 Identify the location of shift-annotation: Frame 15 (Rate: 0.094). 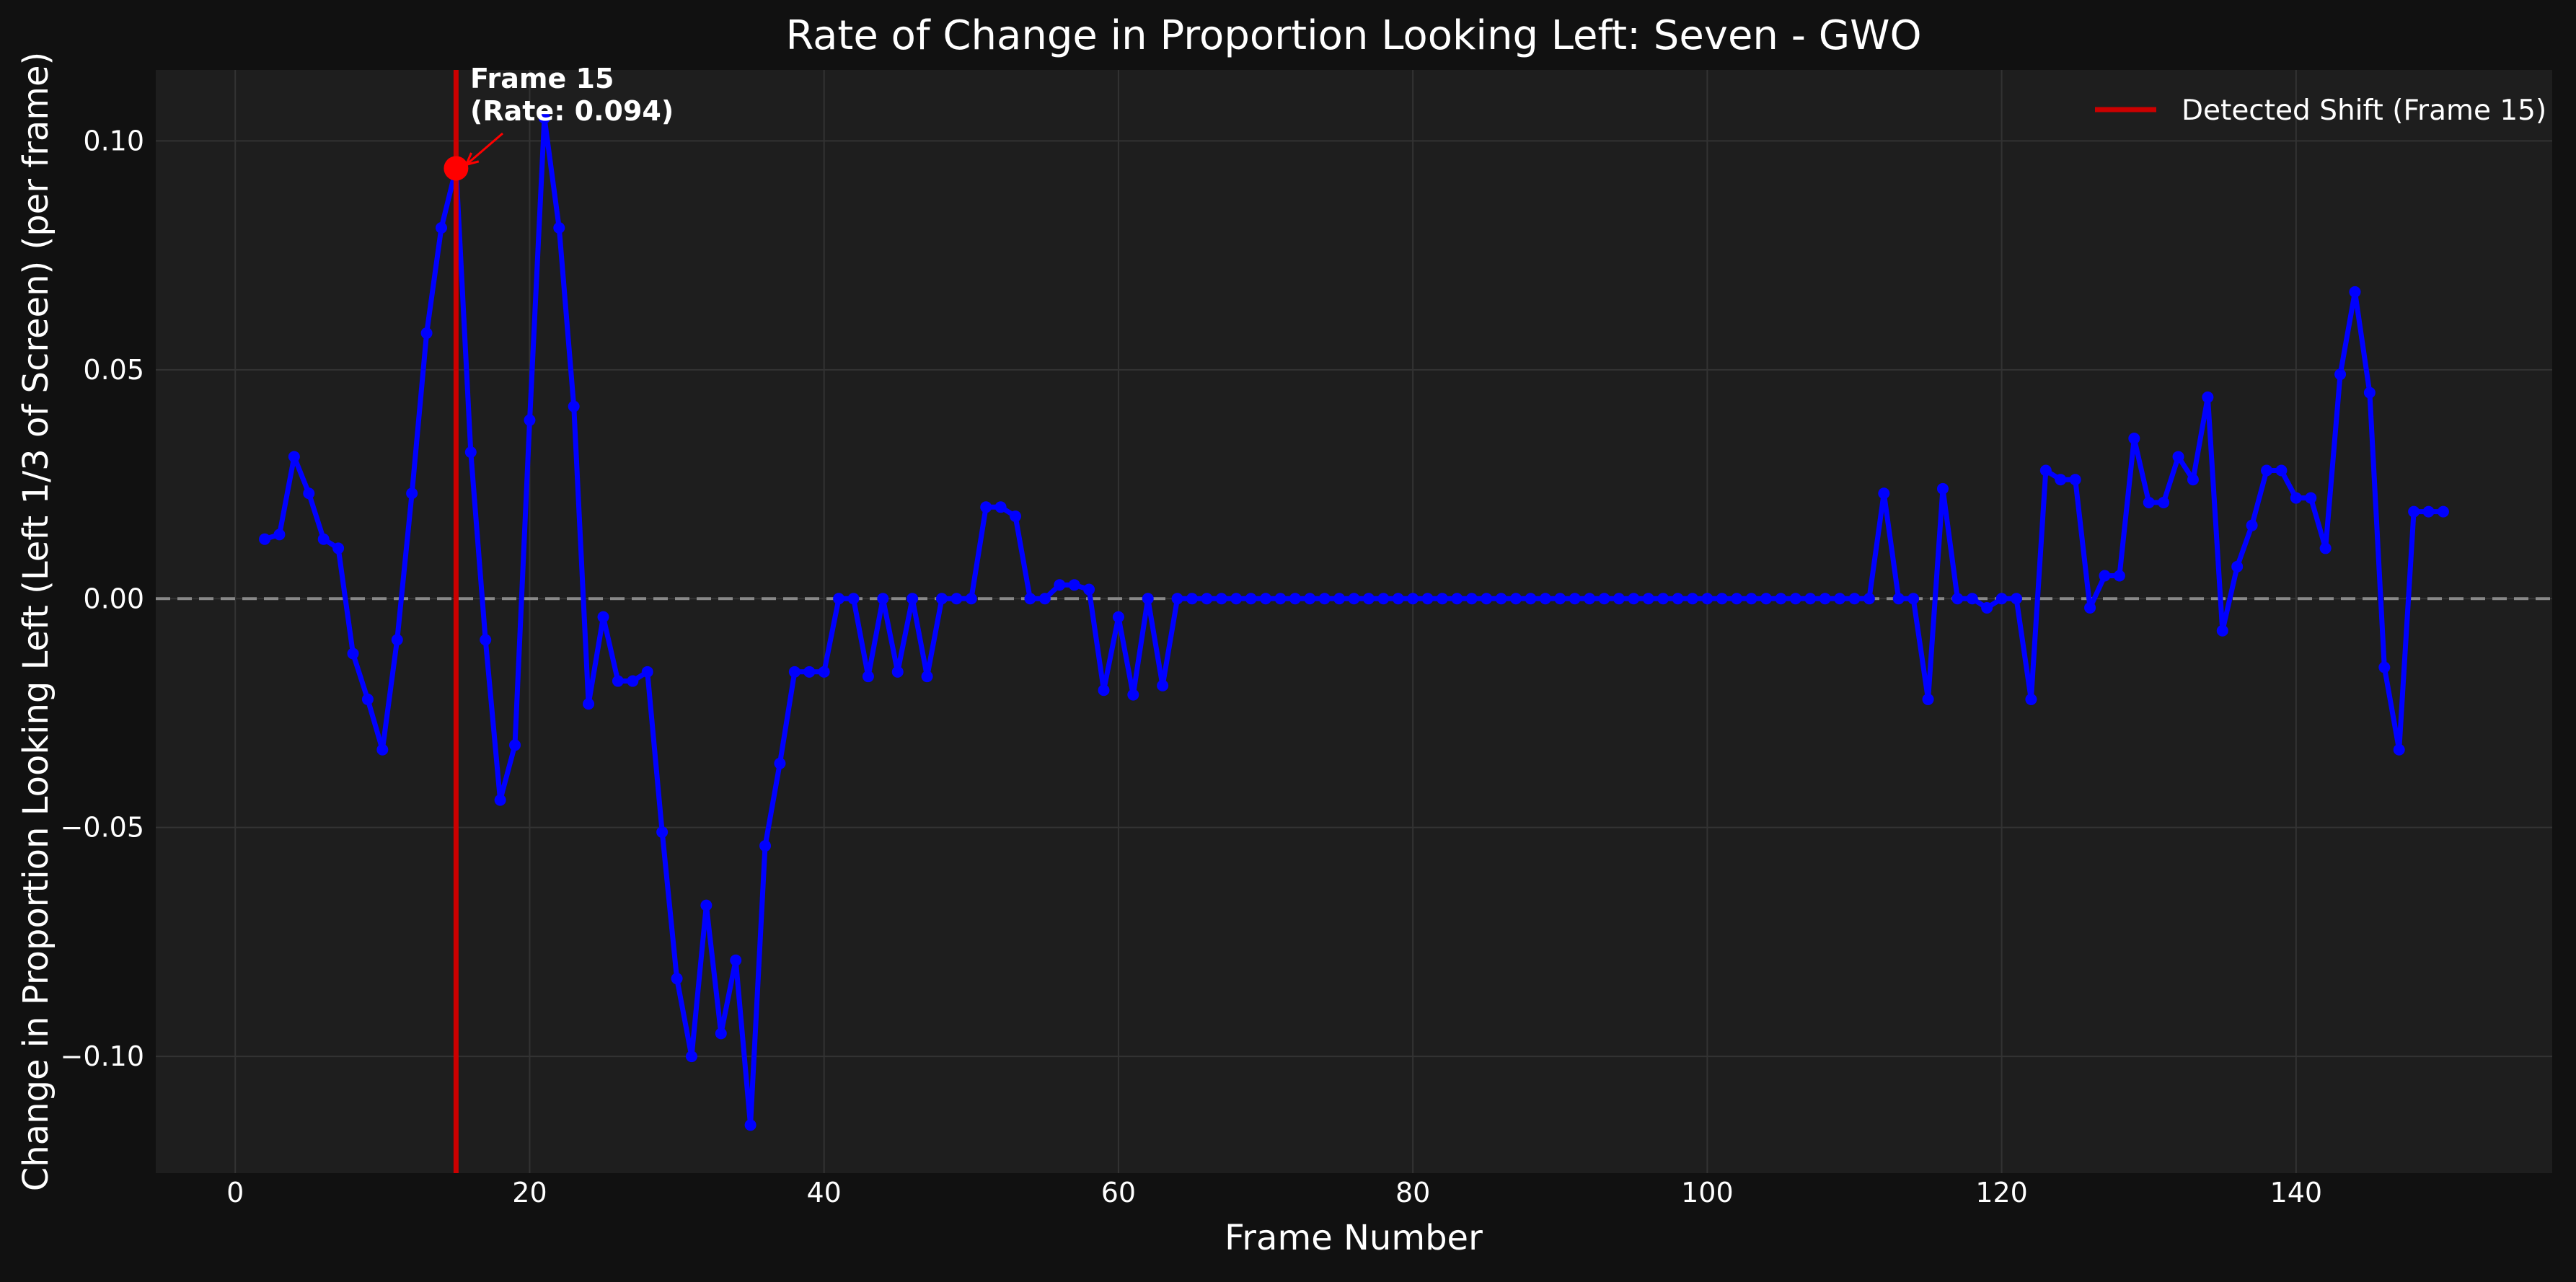
(572, 95).